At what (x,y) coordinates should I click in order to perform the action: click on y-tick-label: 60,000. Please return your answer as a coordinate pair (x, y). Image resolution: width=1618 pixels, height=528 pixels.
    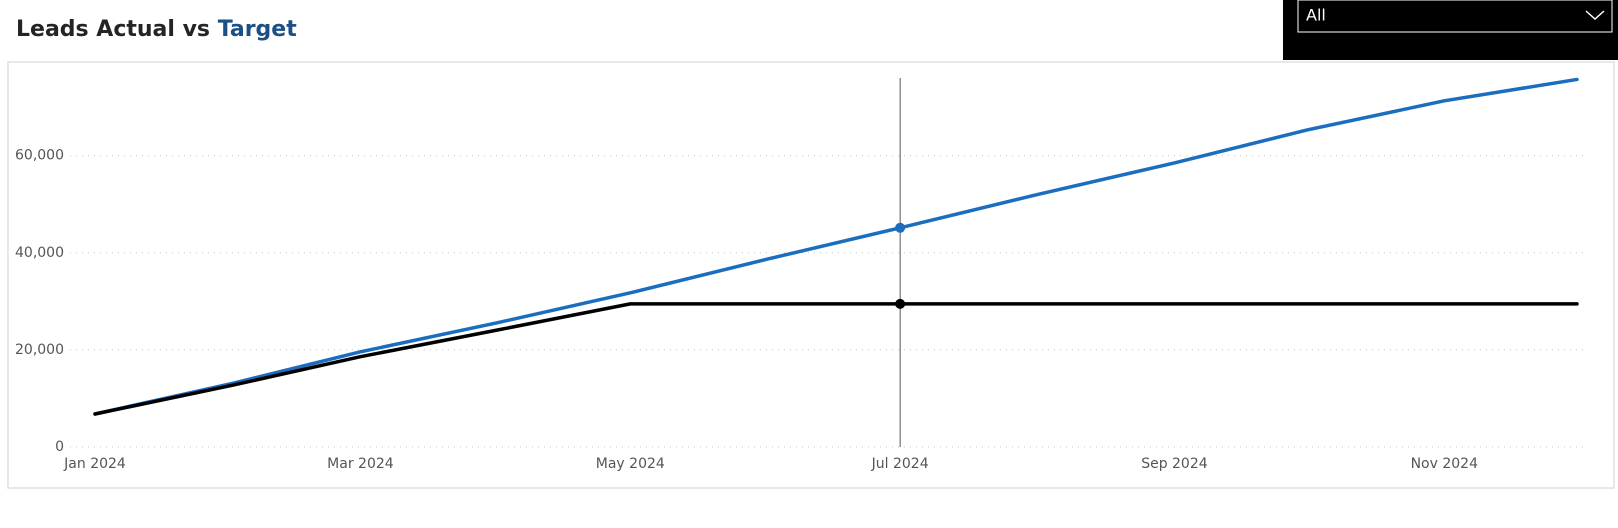
    Looking at the image, I should click on (39, 156).